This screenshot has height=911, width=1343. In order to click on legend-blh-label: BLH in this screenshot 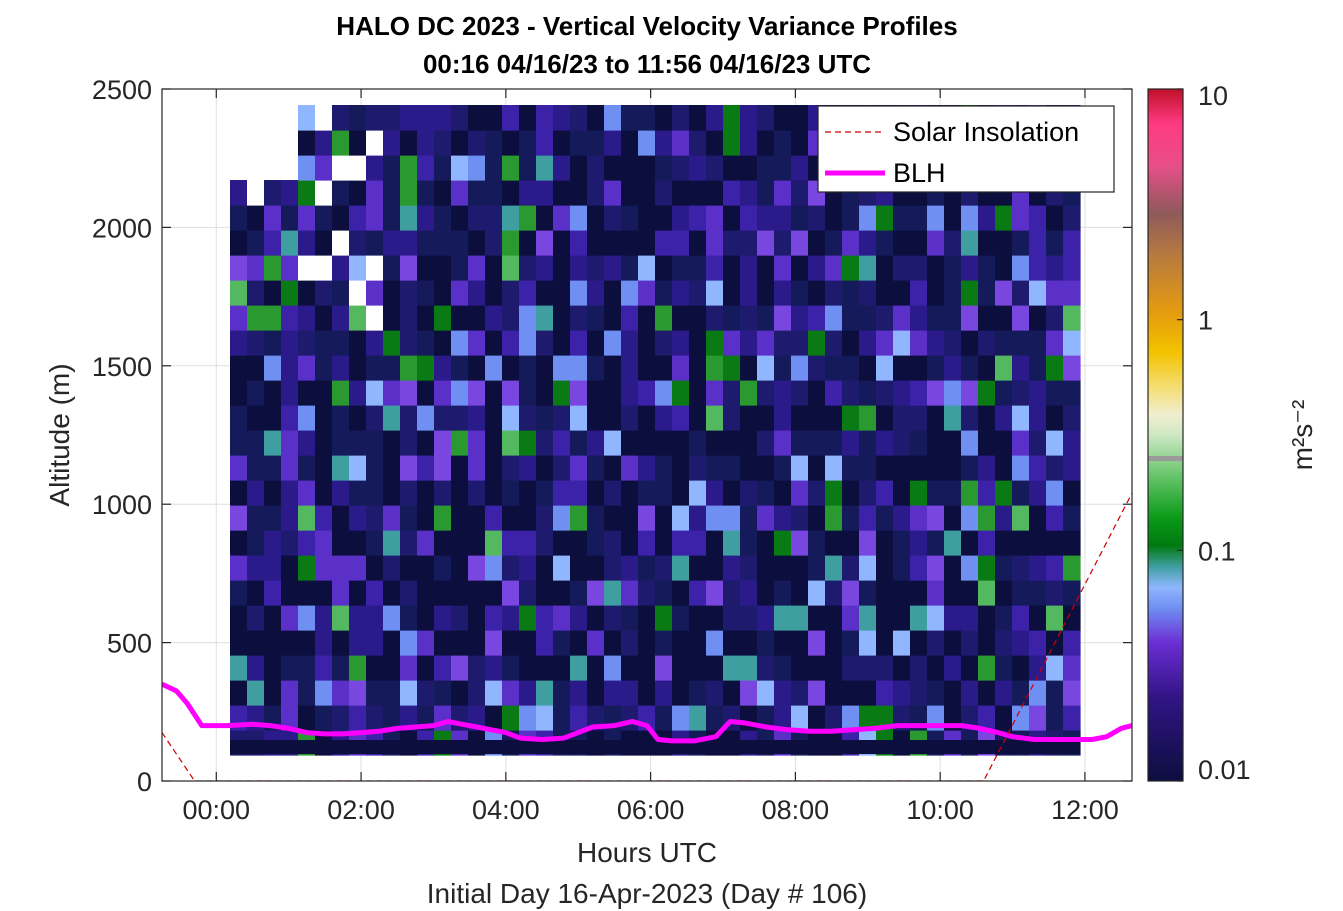, I will do `click(919, 173)`.